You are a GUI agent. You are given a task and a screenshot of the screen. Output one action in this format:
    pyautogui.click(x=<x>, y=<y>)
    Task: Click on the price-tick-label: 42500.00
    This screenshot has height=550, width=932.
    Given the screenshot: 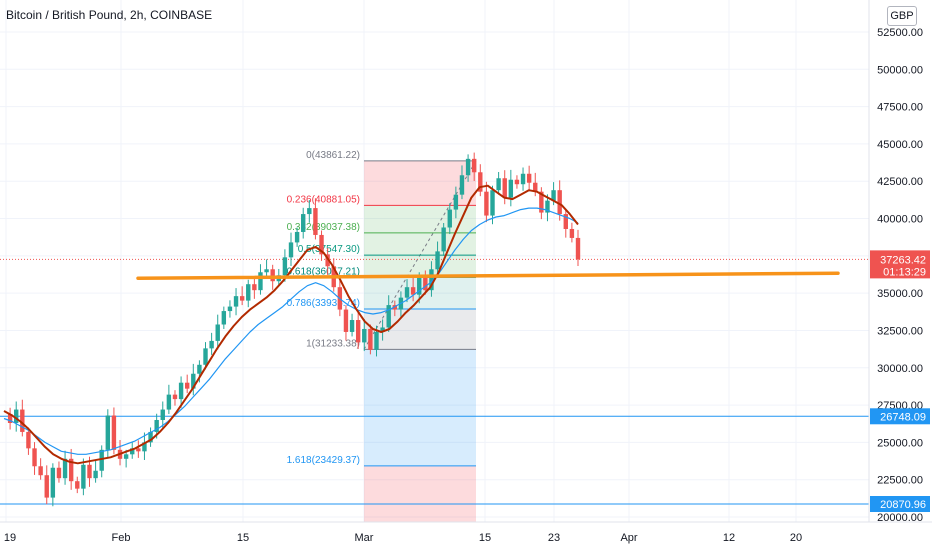 What is the action you would take?
    pyautogui.click(x=900, y=182)
    